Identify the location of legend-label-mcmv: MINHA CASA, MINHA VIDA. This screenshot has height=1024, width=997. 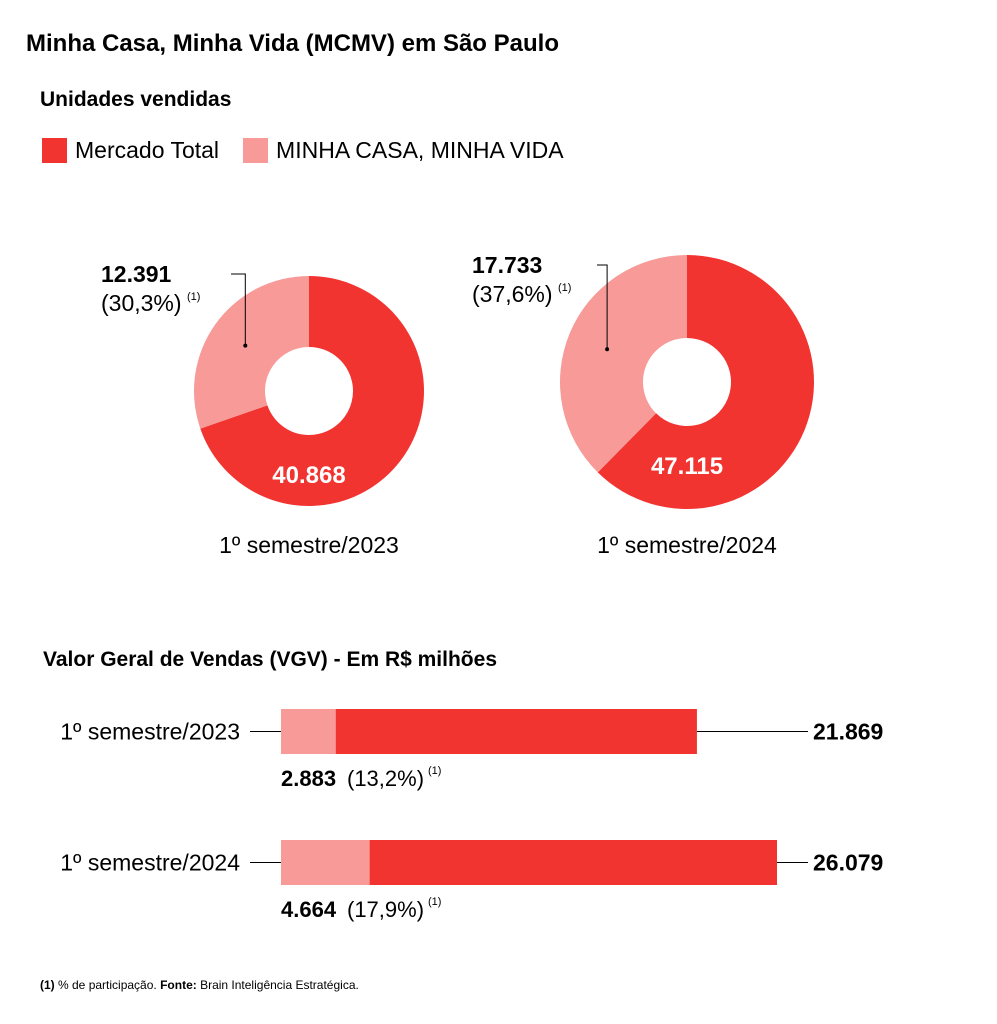
(420, 150).